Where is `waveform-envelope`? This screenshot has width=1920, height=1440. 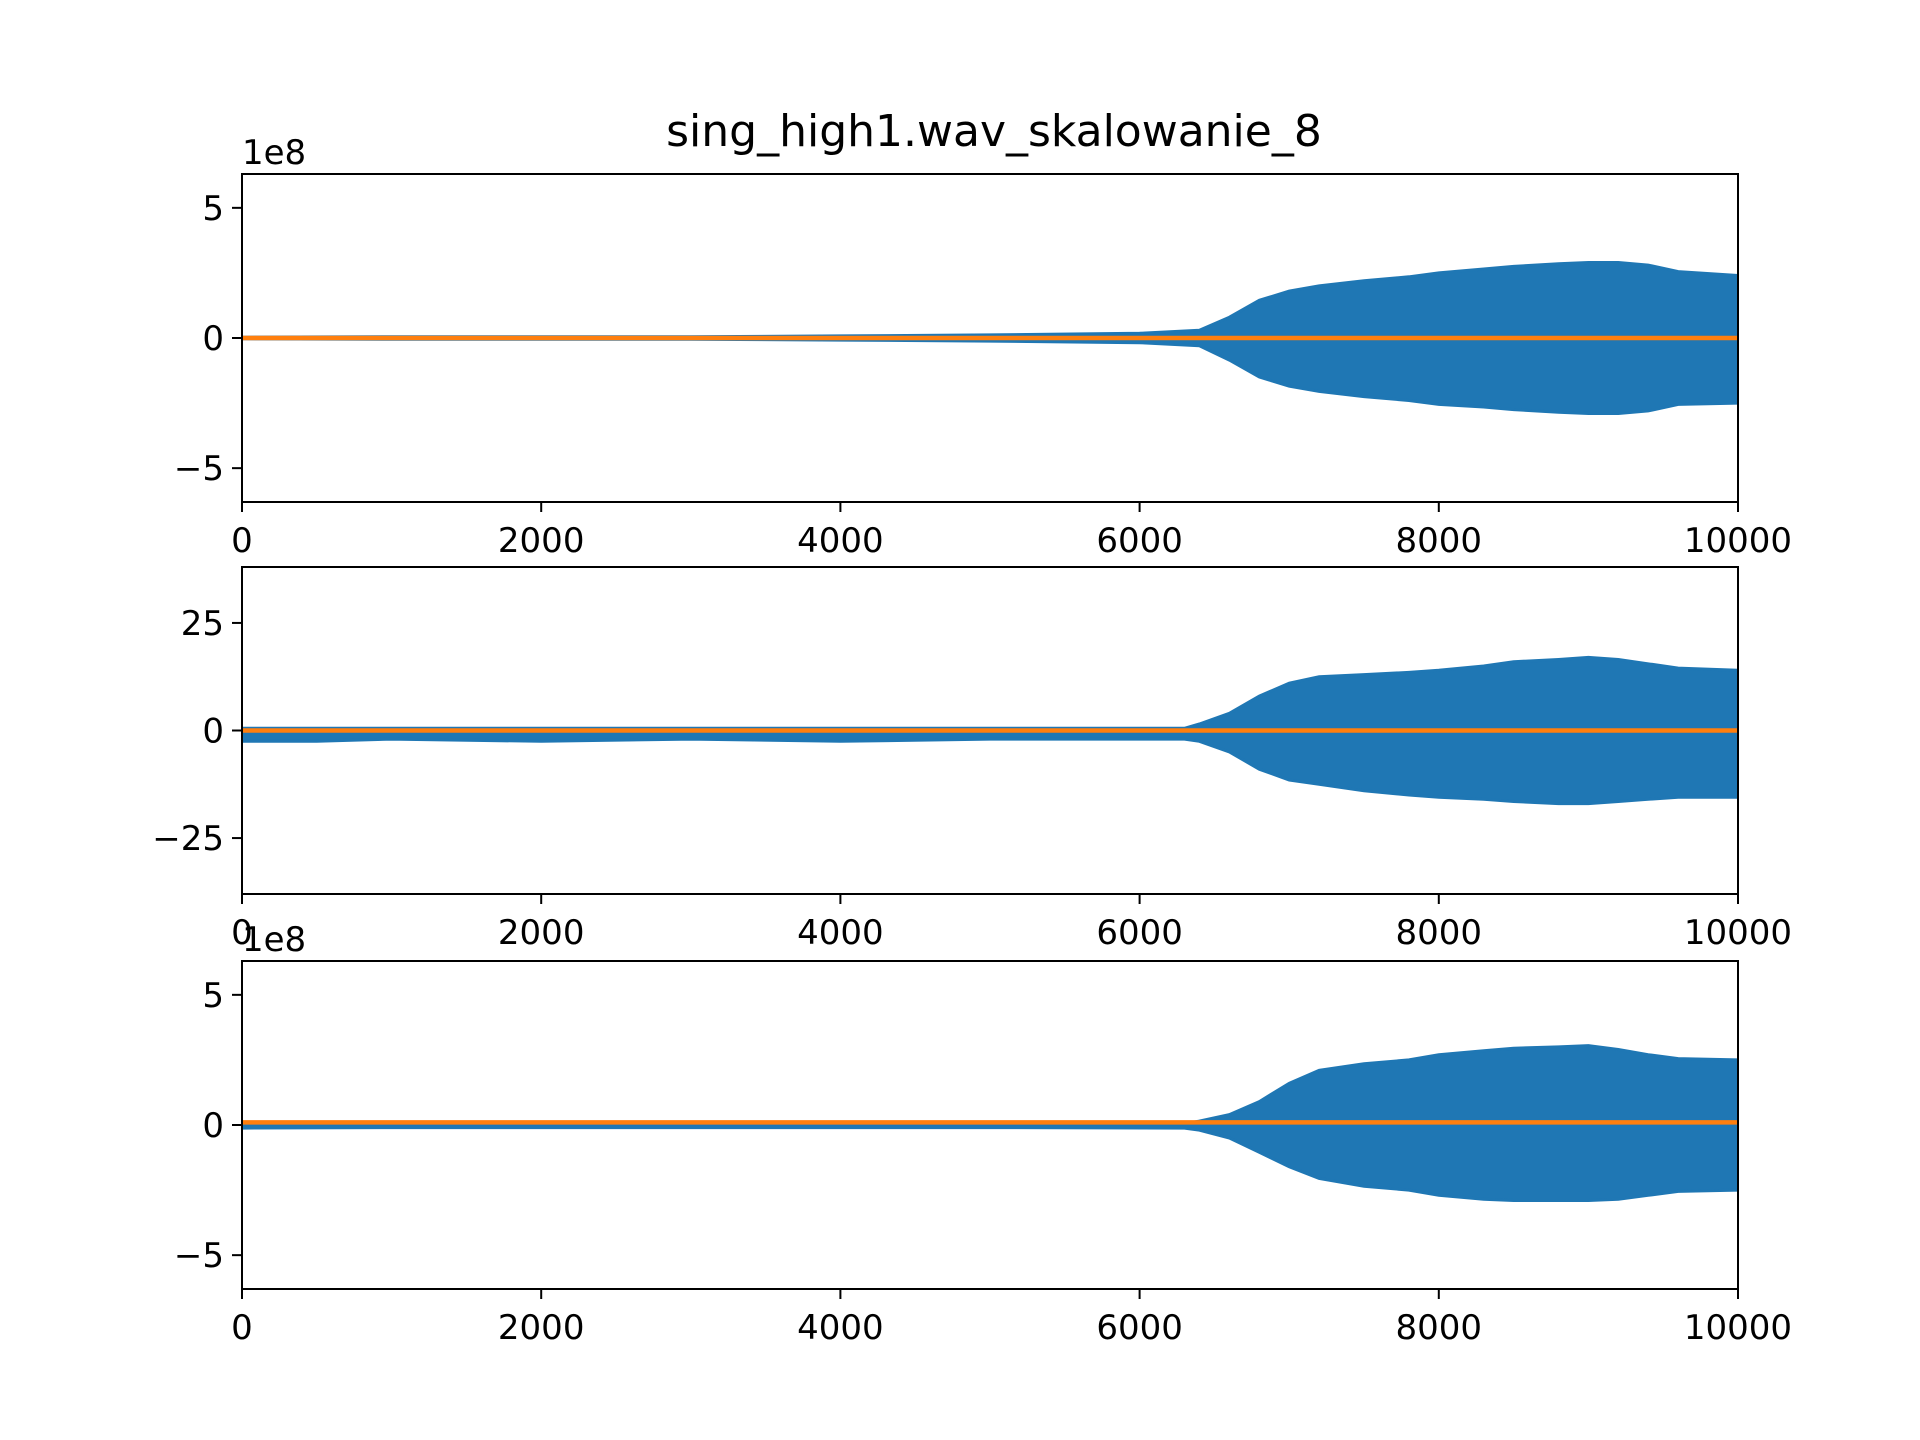
waveform-envelope is located at coordinates (990, 1123).